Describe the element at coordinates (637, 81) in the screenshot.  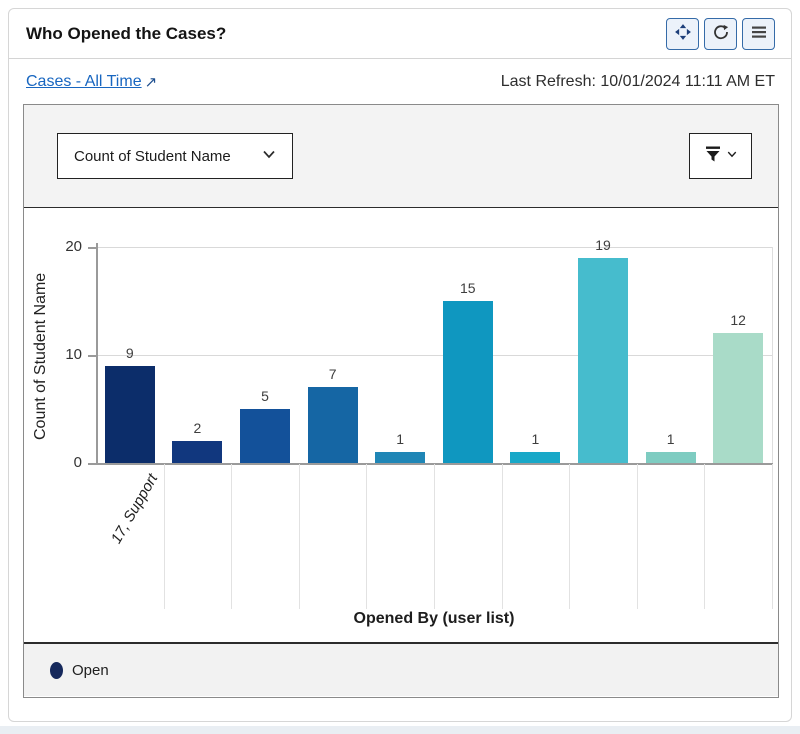
I see `last-refresh-text: Last Refresh: 10/01/2024 11:11 AM ET` at that location.